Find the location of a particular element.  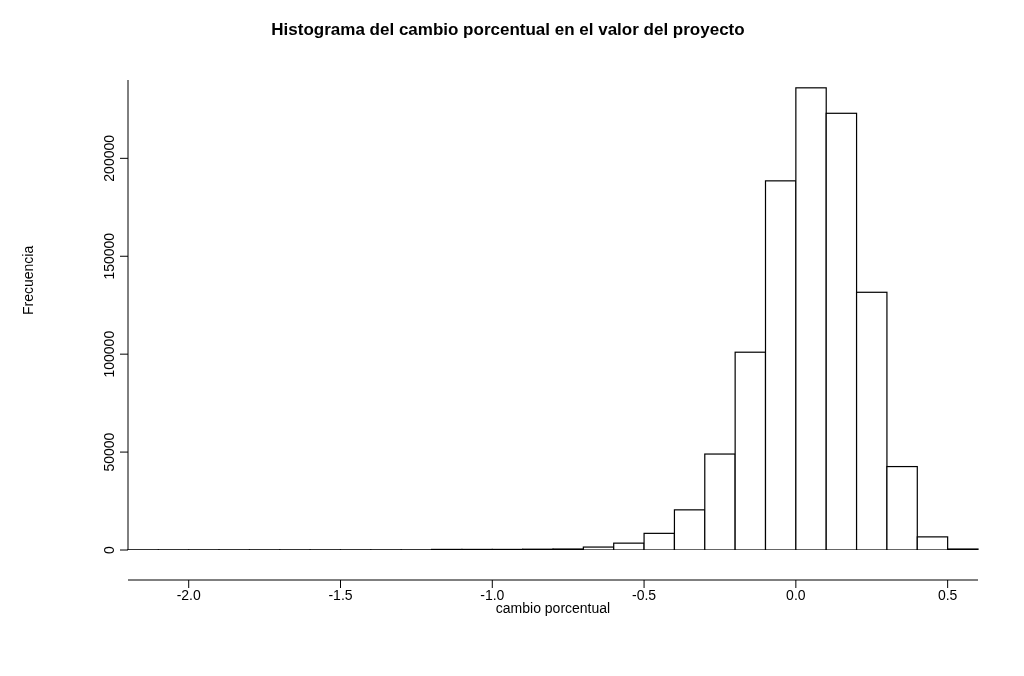

y-tick-label: 0 is located at coordinates (109, 549).